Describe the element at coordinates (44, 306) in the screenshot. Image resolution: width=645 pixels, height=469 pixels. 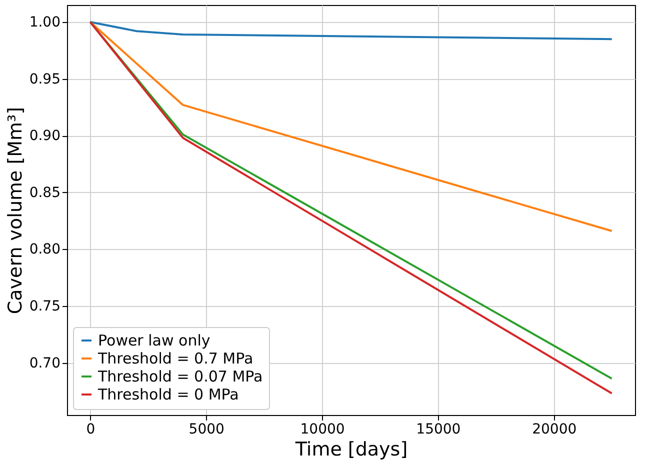
I see `y-tick-label: 0.75` at that location.